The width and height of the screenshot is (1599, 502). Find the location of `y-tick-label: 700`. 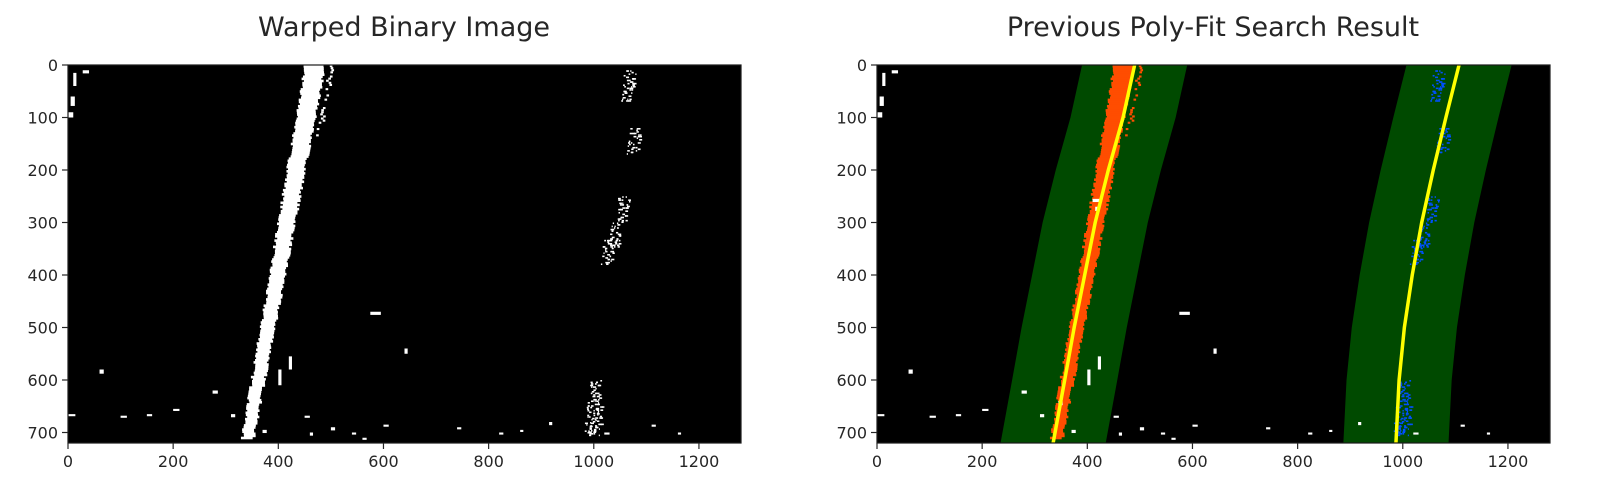

y-tick-label: 700 is located at coordinates (851, 433).